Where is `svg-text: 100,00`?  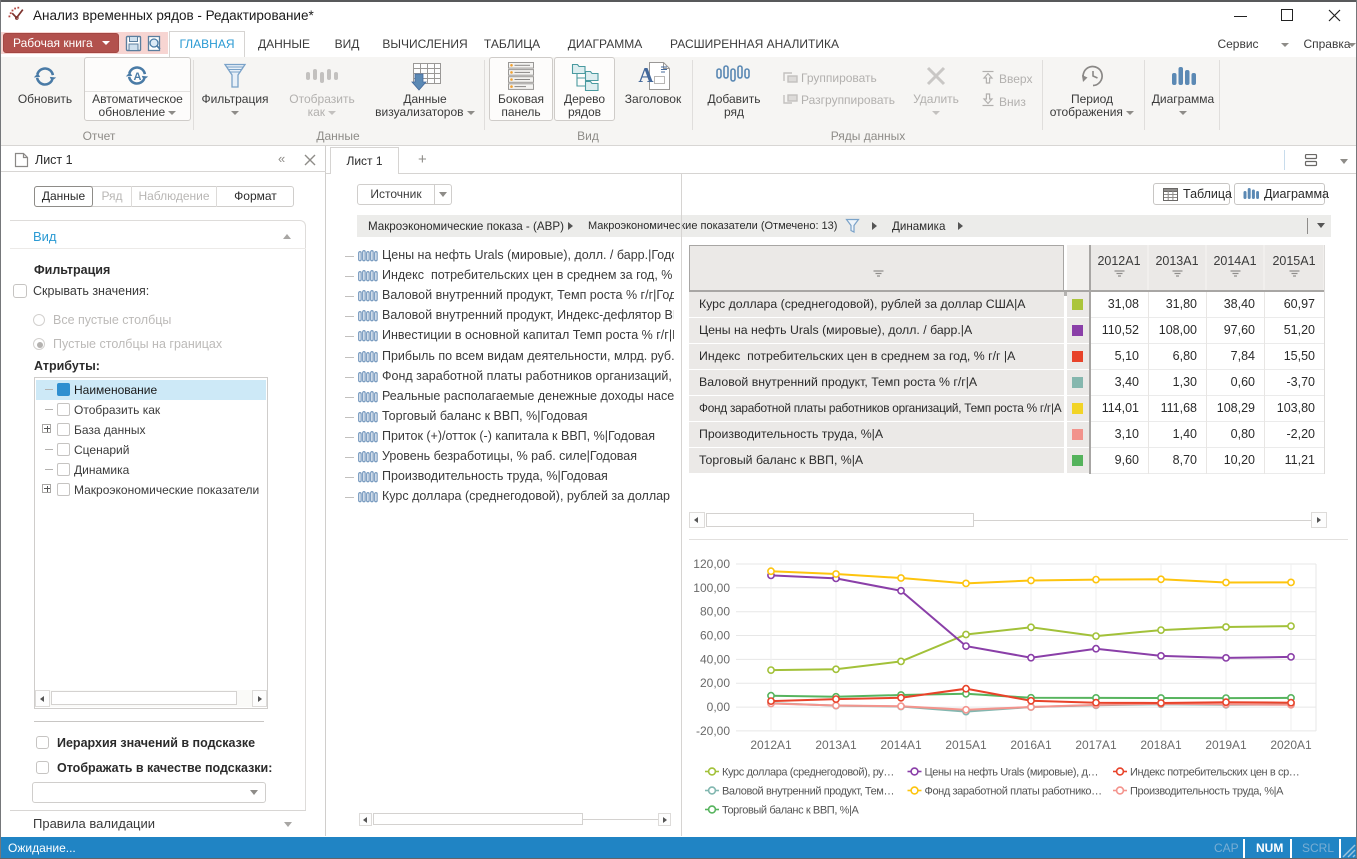
svg-text: 100,00 is located at coordinates (711, 588).